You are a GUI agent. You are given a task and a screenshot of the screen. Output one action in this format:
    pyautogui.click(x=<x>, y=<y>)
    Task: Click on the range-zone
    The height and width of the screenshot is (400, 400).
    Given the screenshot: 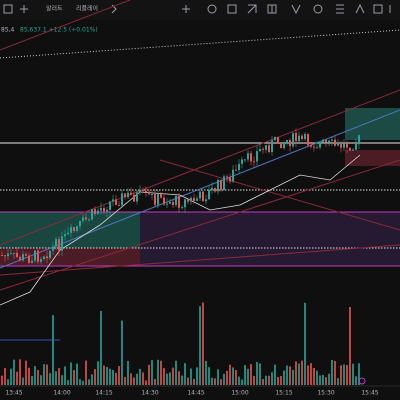 What is the action you would take?
    pyautogui.click(x=270, y=239)
    